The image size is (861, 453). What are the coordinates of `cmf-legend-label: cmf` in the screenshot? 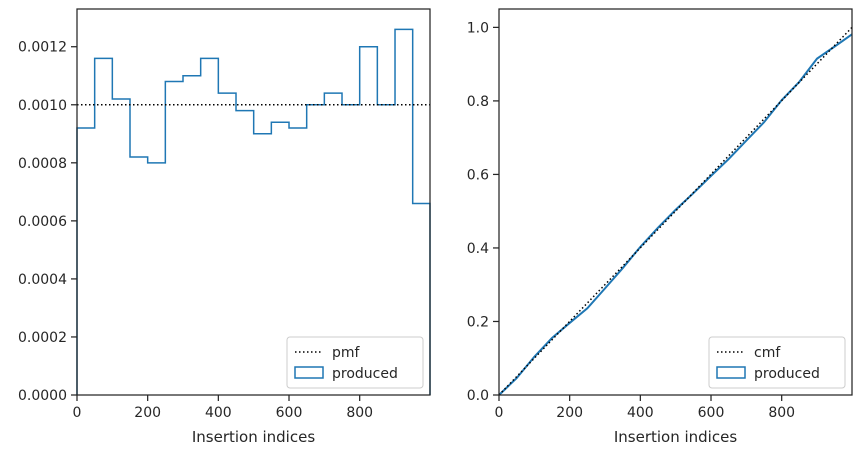 It's located at (767, 353).